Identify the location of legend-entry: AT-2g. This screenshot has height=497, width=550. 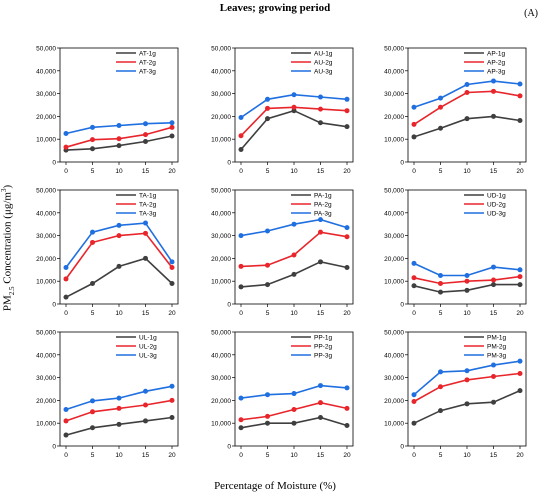
(147, 63).